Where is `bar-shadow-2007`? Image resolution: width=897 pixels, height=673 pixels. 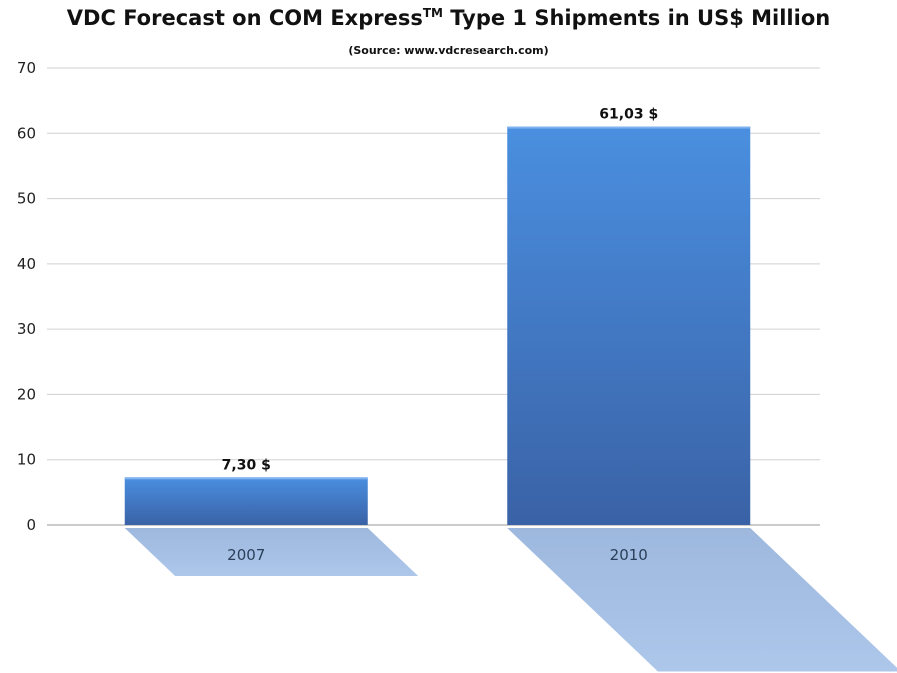 bar-shadow-2007 is located at coordinates (271, 552).